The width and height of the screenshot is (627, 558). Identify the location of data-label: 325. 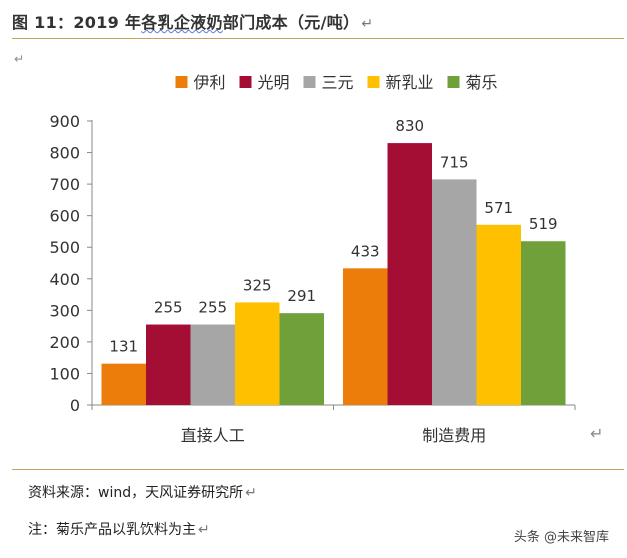
(257, 285).